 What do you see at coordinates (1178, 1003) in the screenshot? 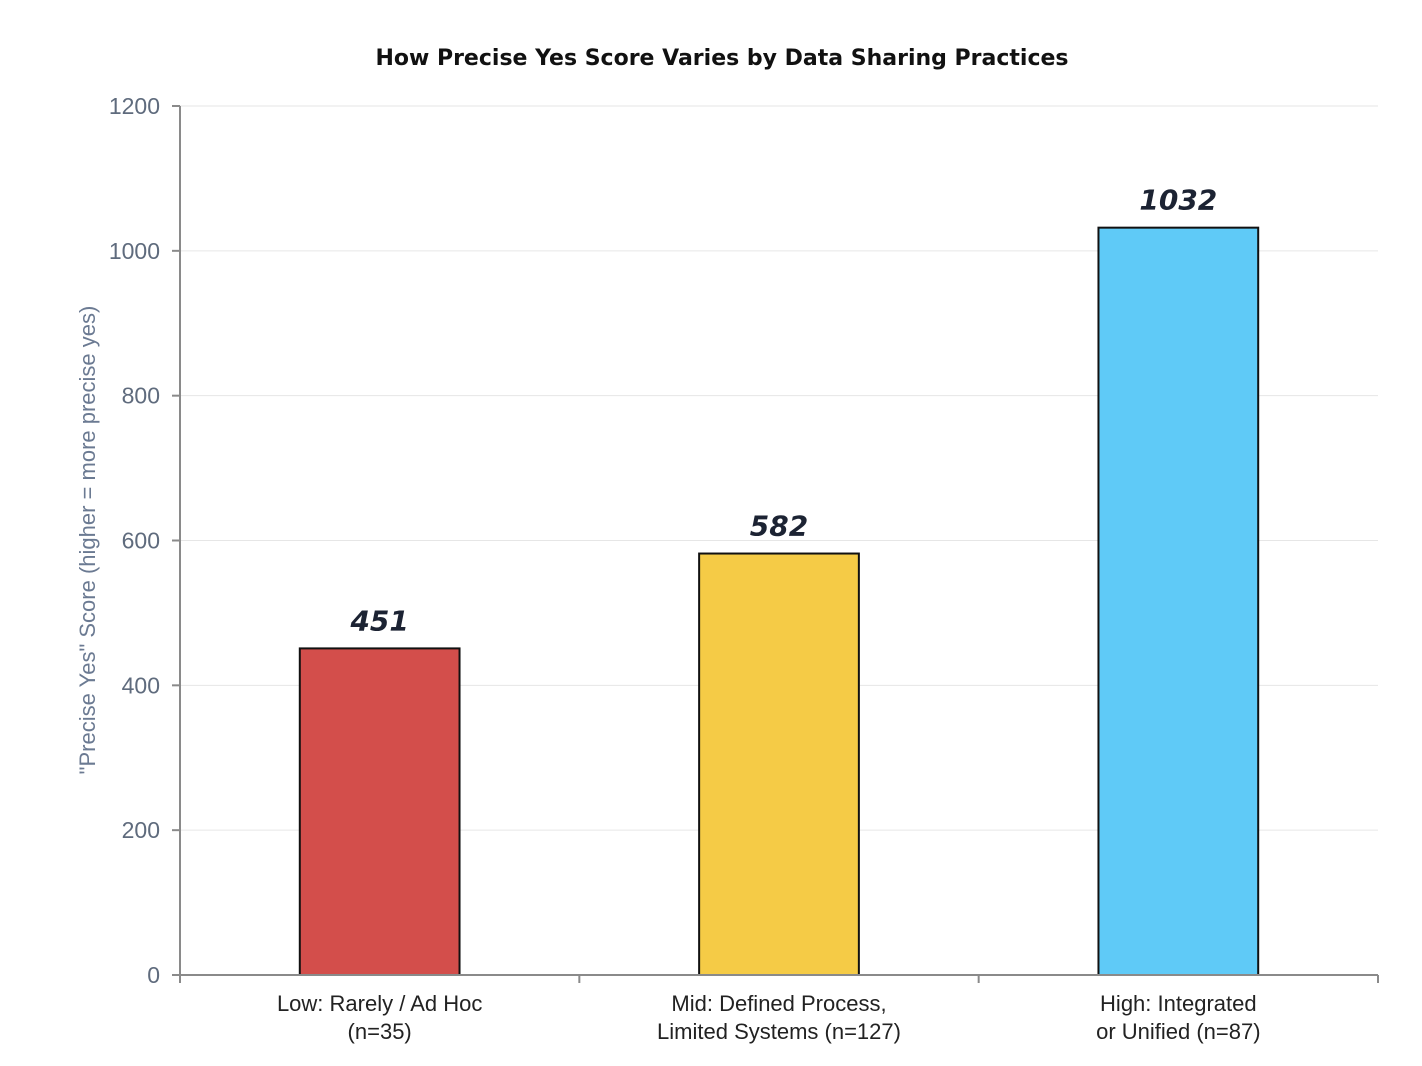
I see `x-tick-label-3-line-1: High: Integrated` at bounding box center [1178, 1003].